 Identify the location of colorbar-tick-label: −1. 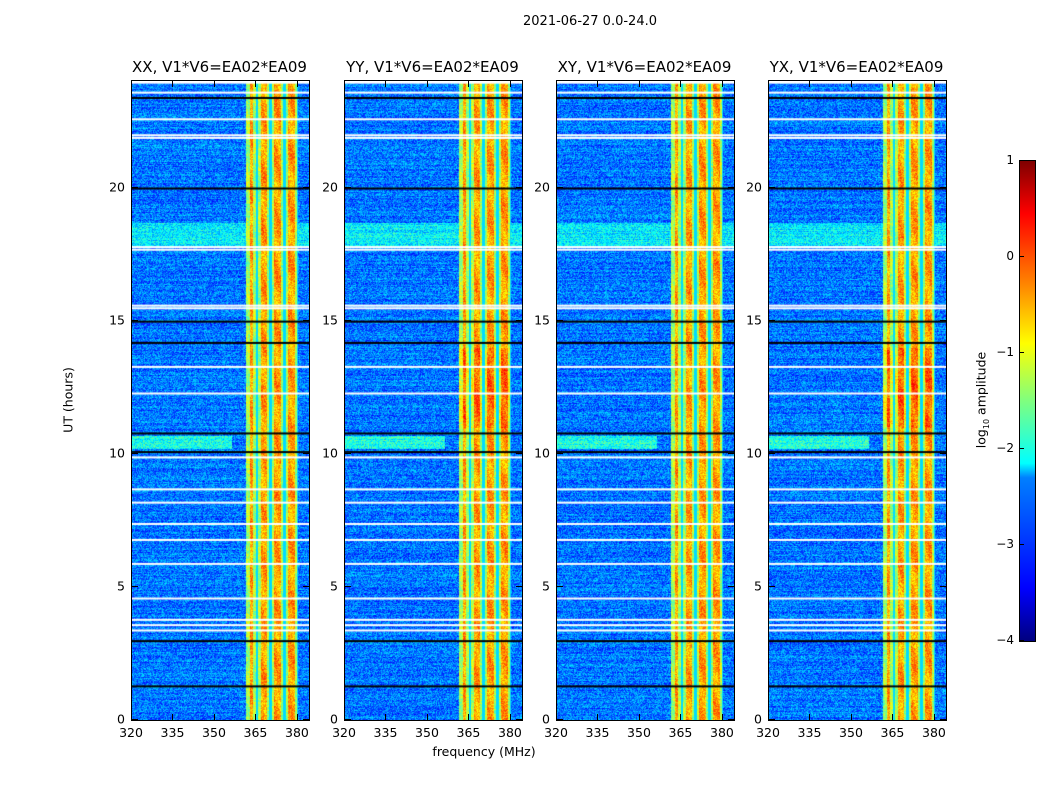
(1005, 352).